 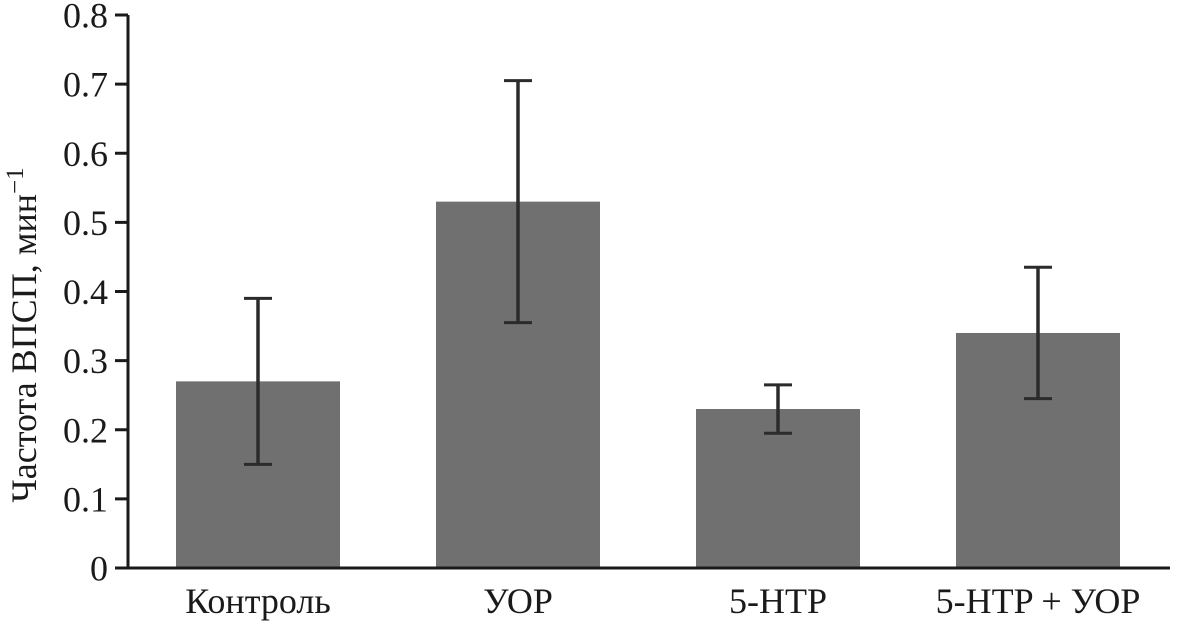 What do you see at coordinates (518, 601) in the screenshot?
I see `x-tick-label: УОР` at bounding box center [518, 601].